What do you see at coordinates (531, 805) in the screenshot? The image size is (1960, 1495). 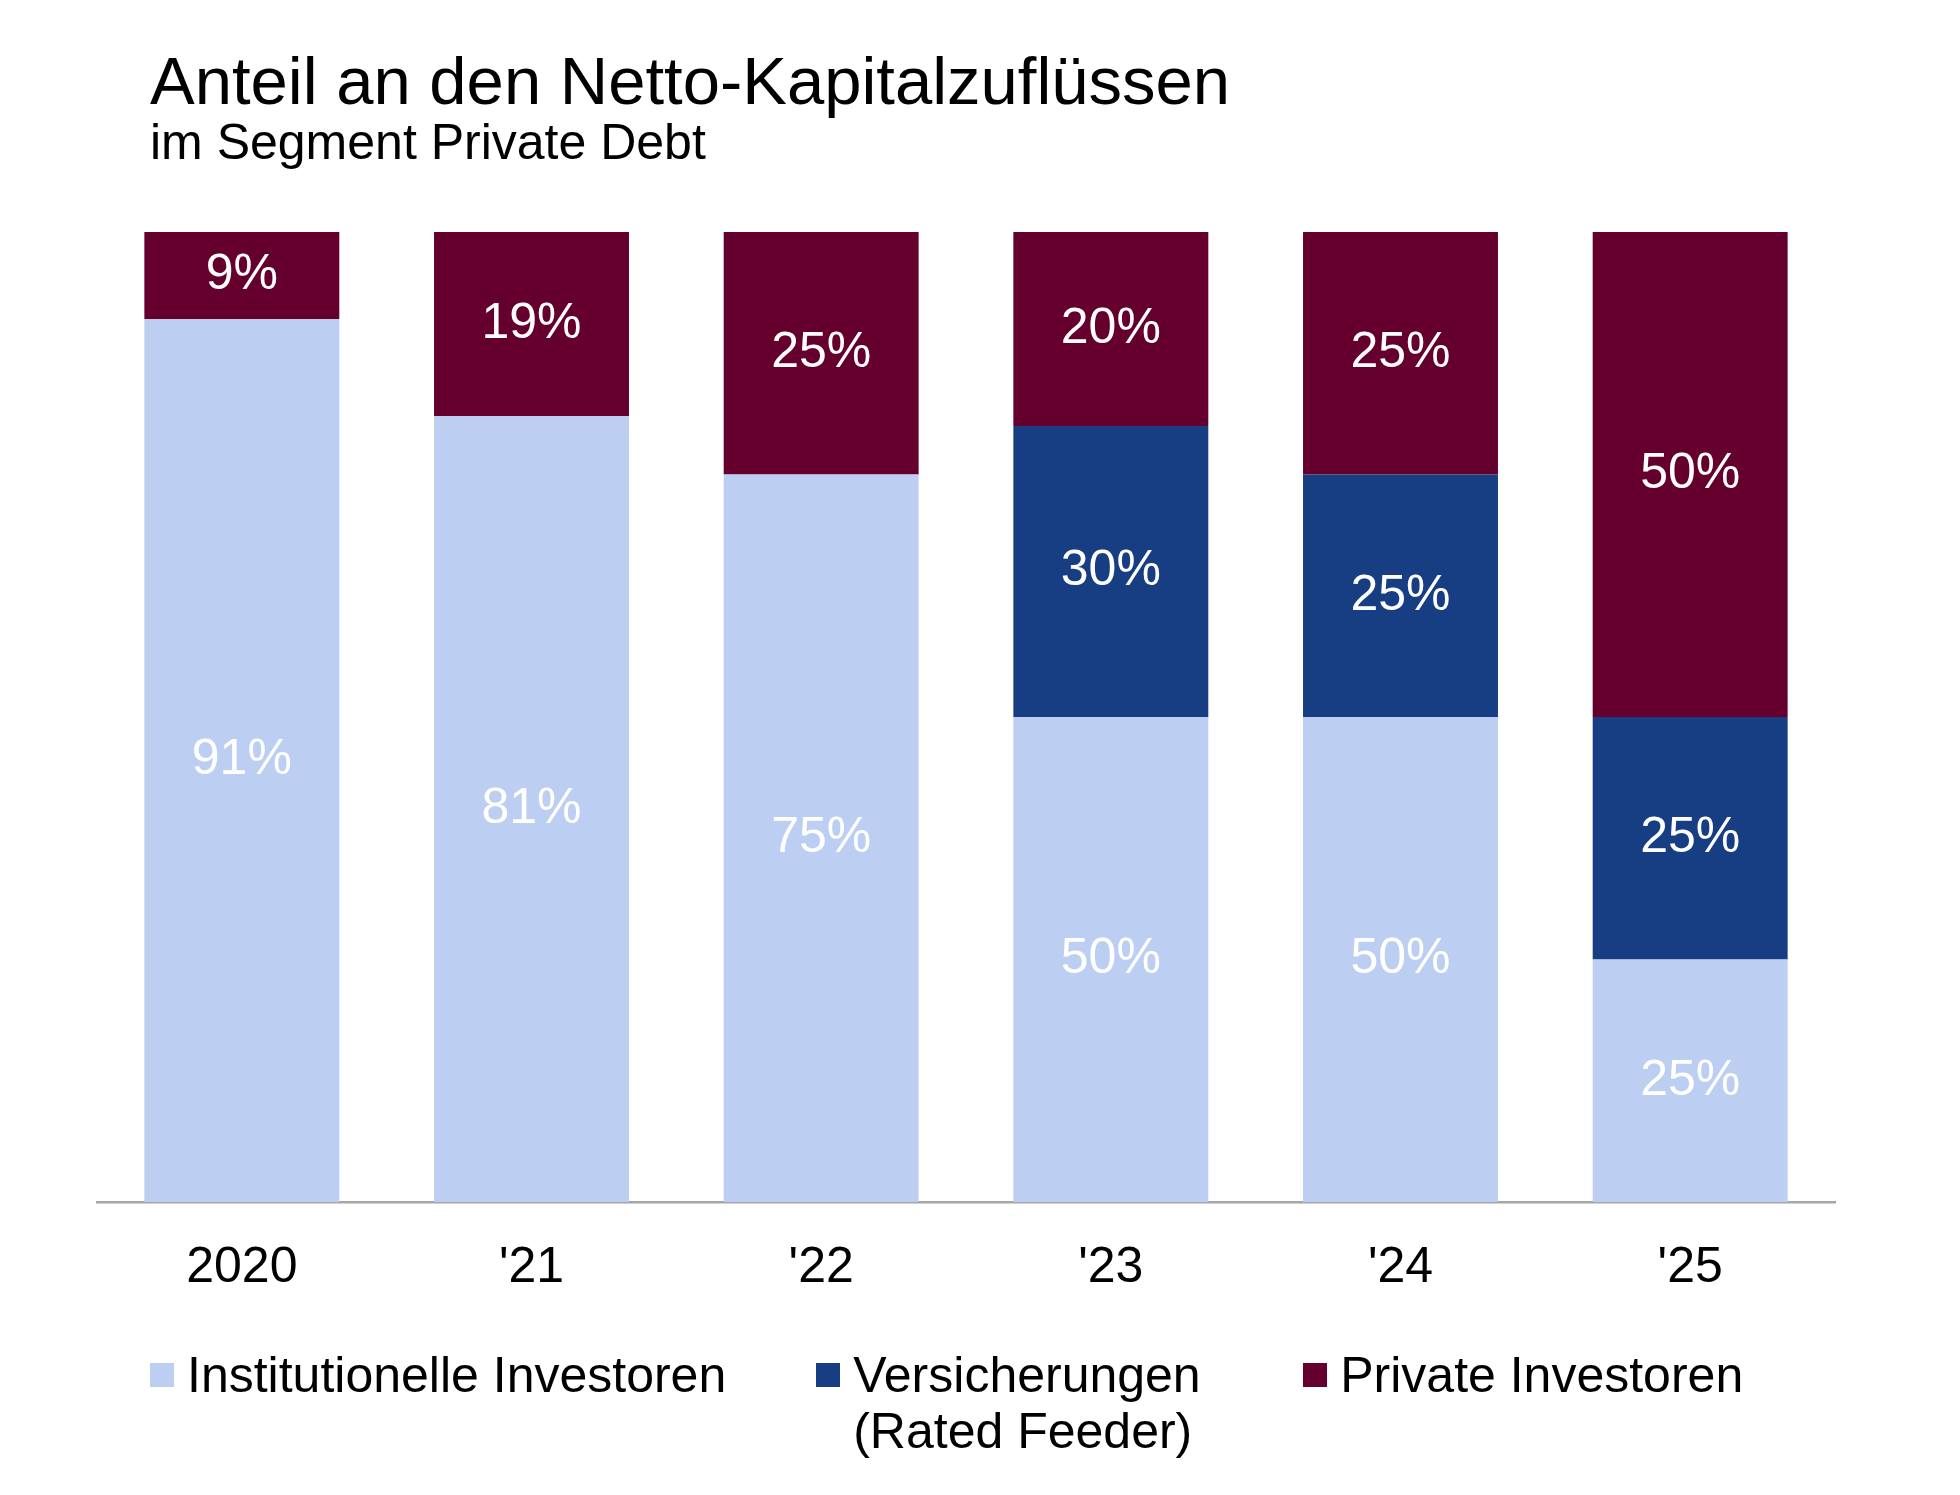 I see `data-label: 81%` at bounding box center [531, 805].